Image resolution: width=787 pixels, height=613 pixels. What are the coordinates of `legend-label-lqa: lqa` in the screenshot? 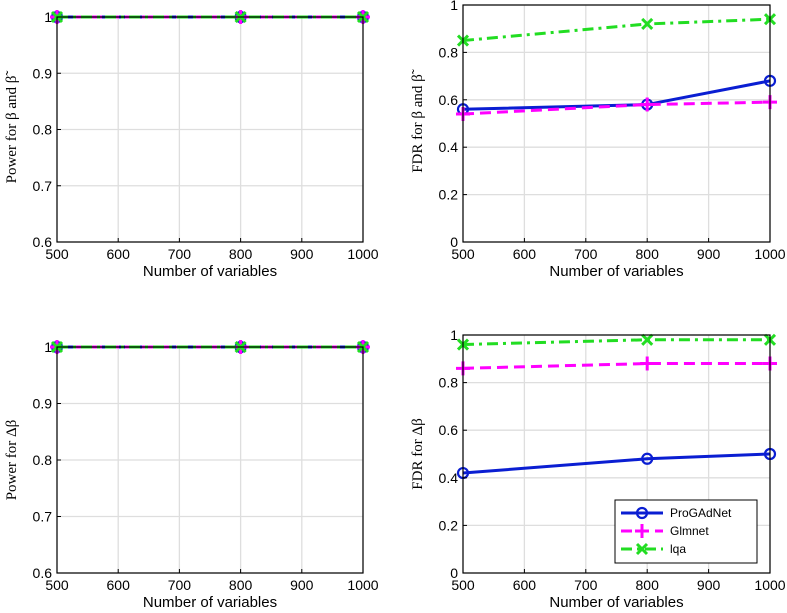 It's located at (678, 549).